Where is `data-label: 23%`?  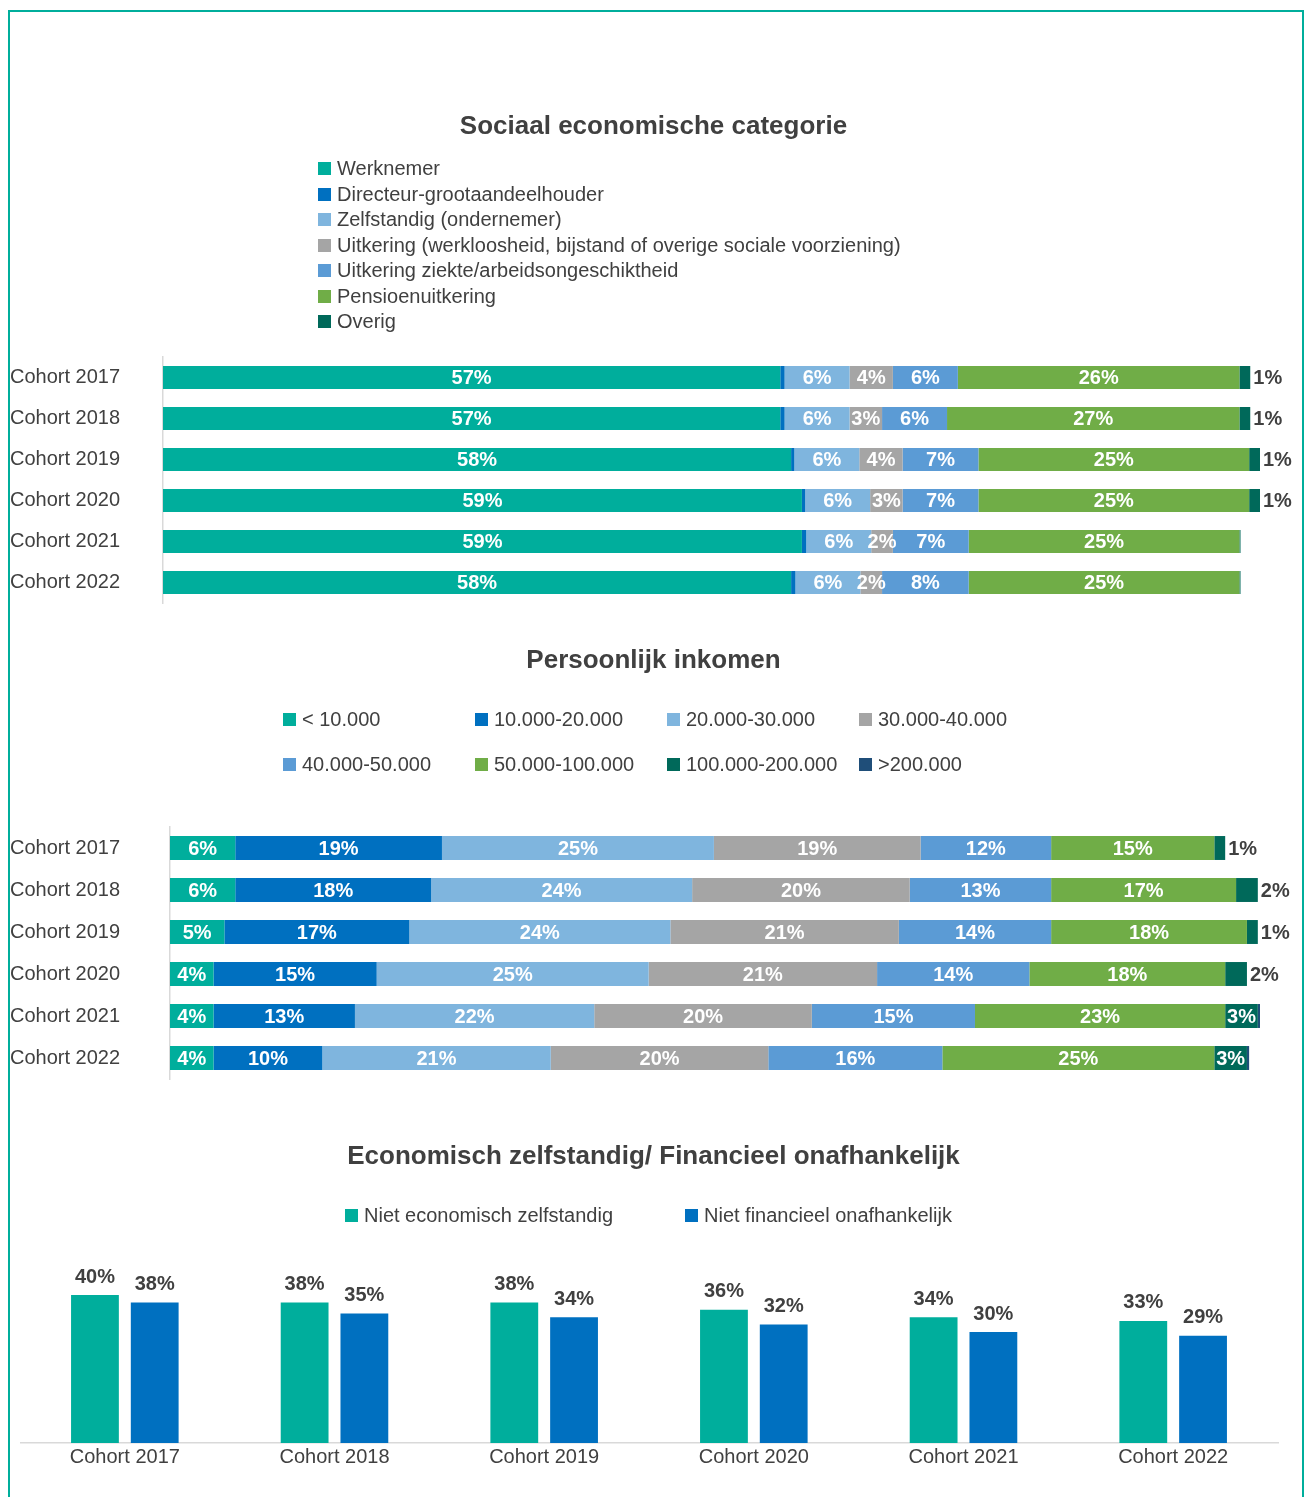
data-label: 23% is located at coordinates (1100, 1015).